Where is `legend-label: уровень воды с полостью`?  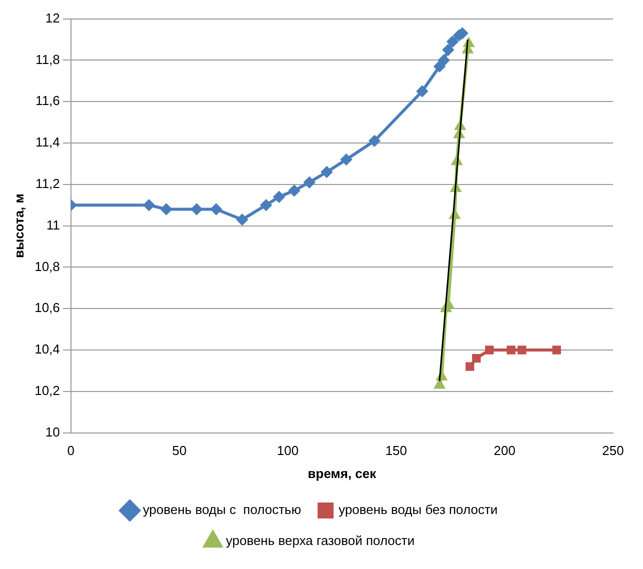
legend-label: уровень воды с полостью is located at coordinates (222, 510).